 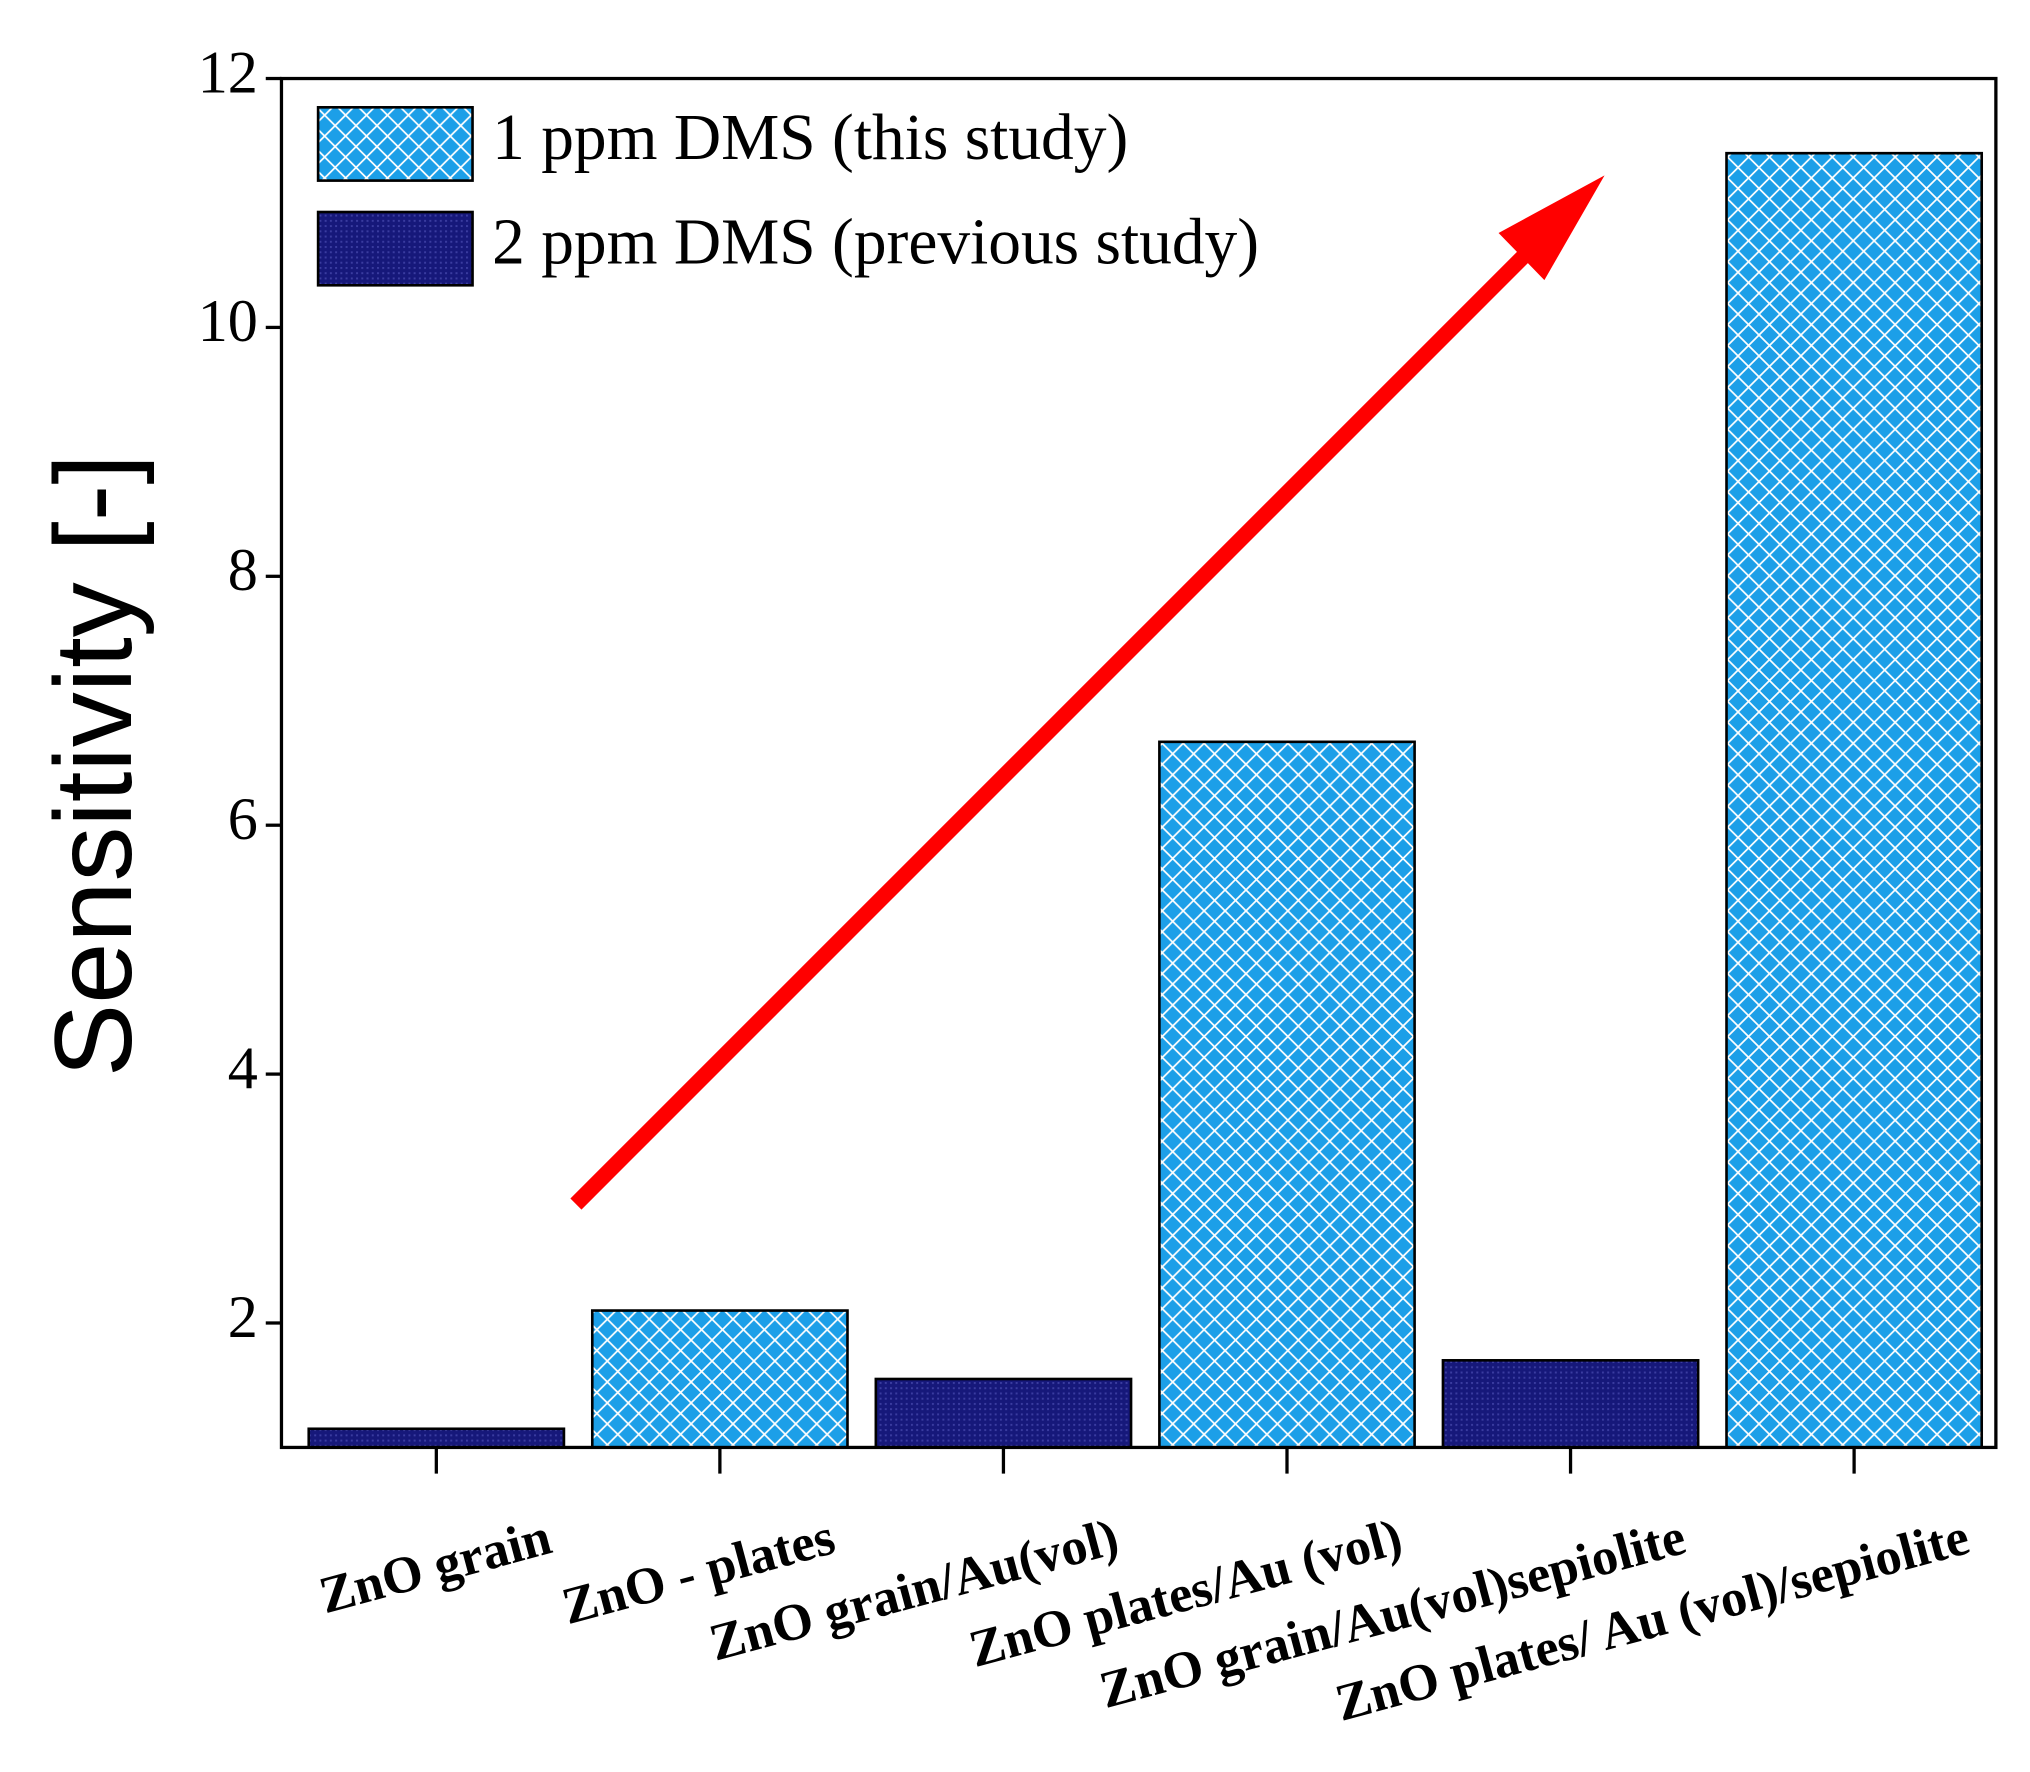 What do you see at coordinates (875, 243) in the screenshot?
I see `legend-label: 2 ppm DMS (previous study)` at bounding box center [875, 243].